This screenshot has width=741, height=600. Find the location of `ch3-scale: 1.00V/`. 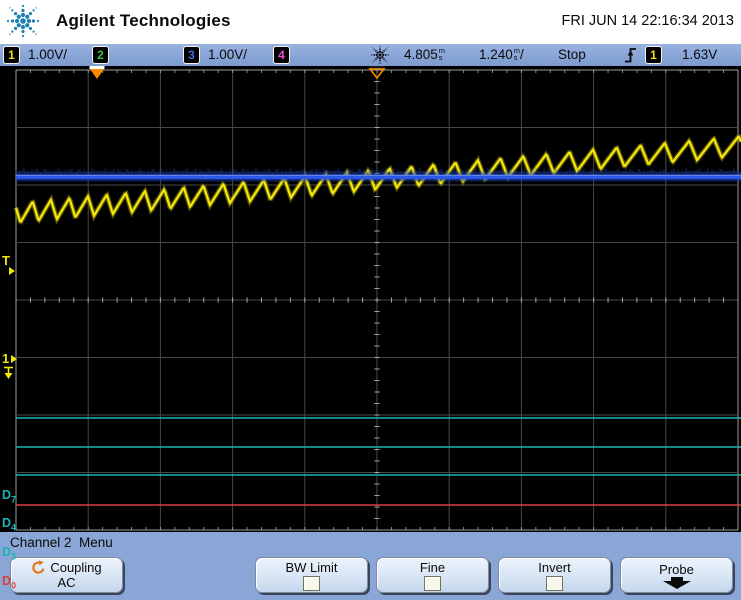

ch3-scale: 1.00V/ is located at coordinates (228, 54).